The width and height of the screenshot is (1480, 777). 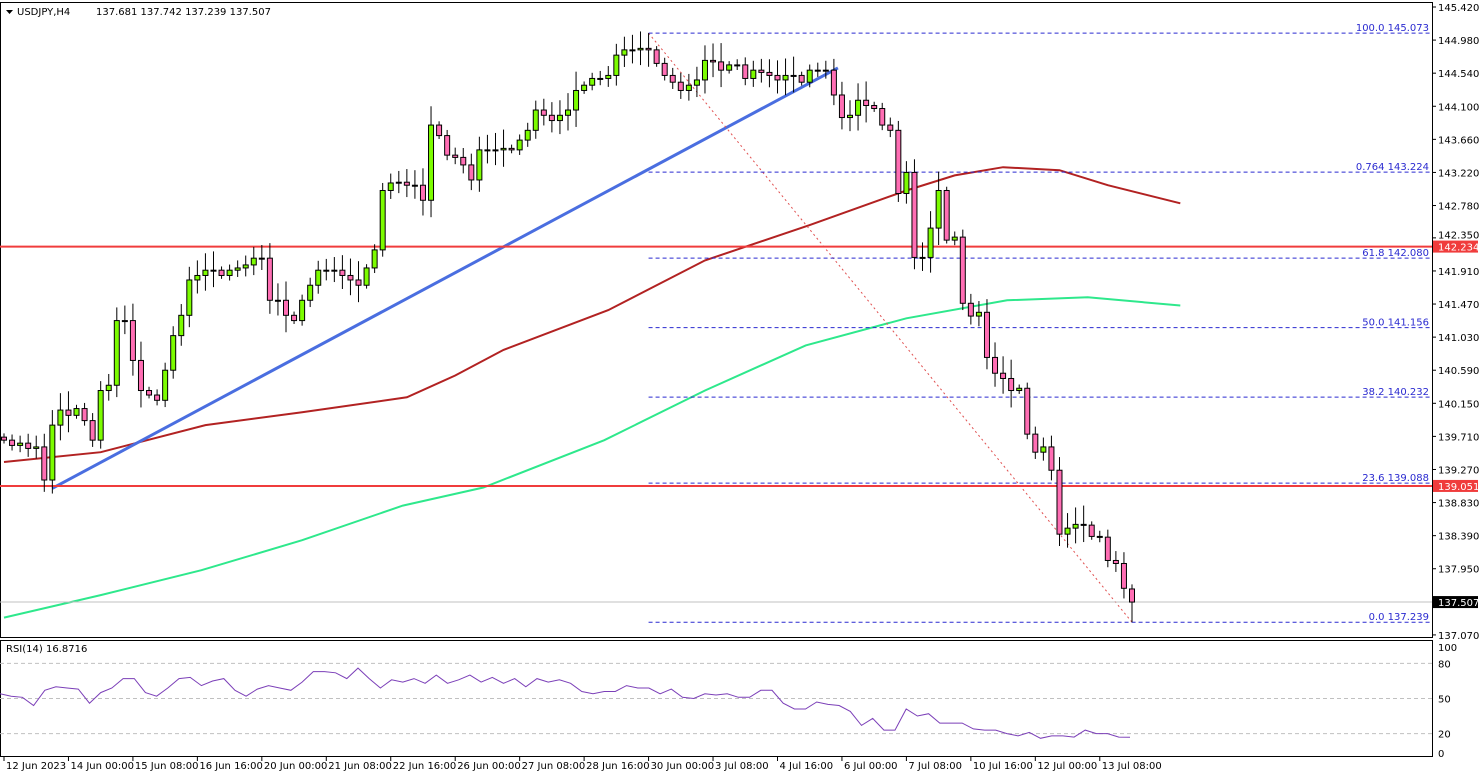 I want to click on time-tick-label: 28 Jun 16:00, so click(x=618, y=766).